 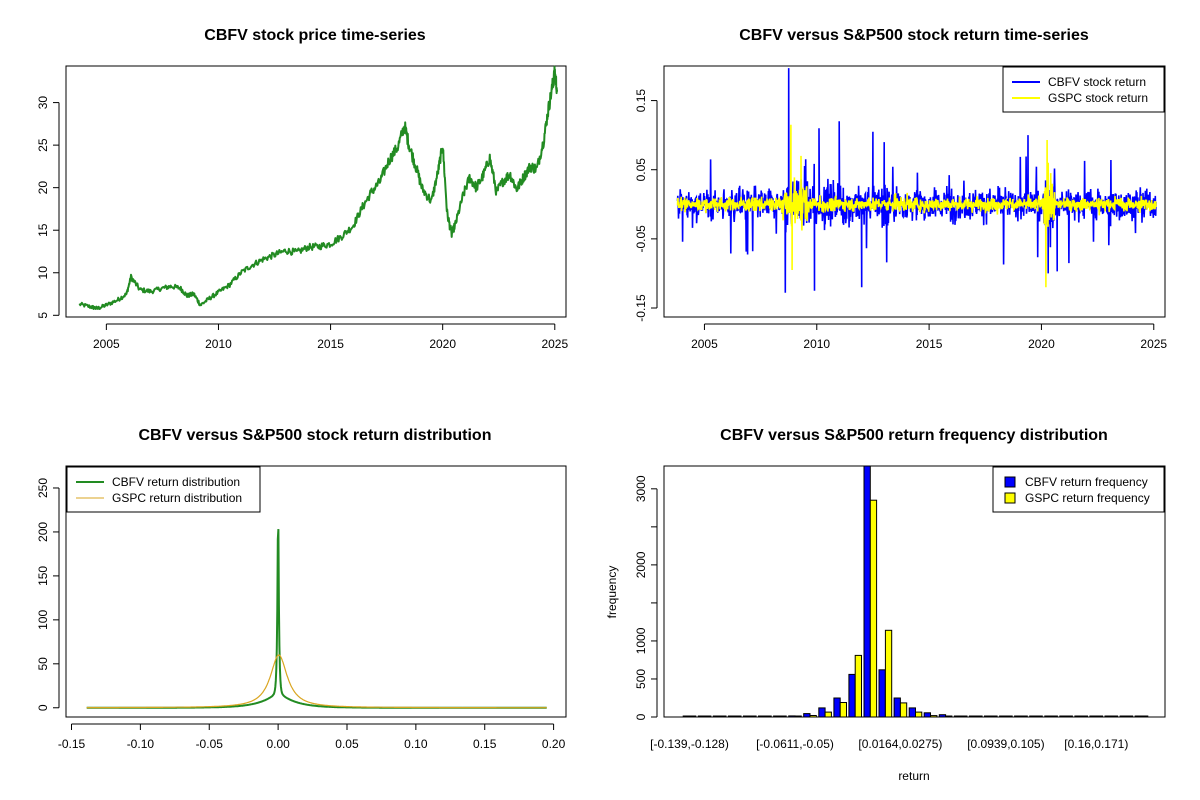 I want to click on y-tick-label: -0.05, so click(x=641, y=239).